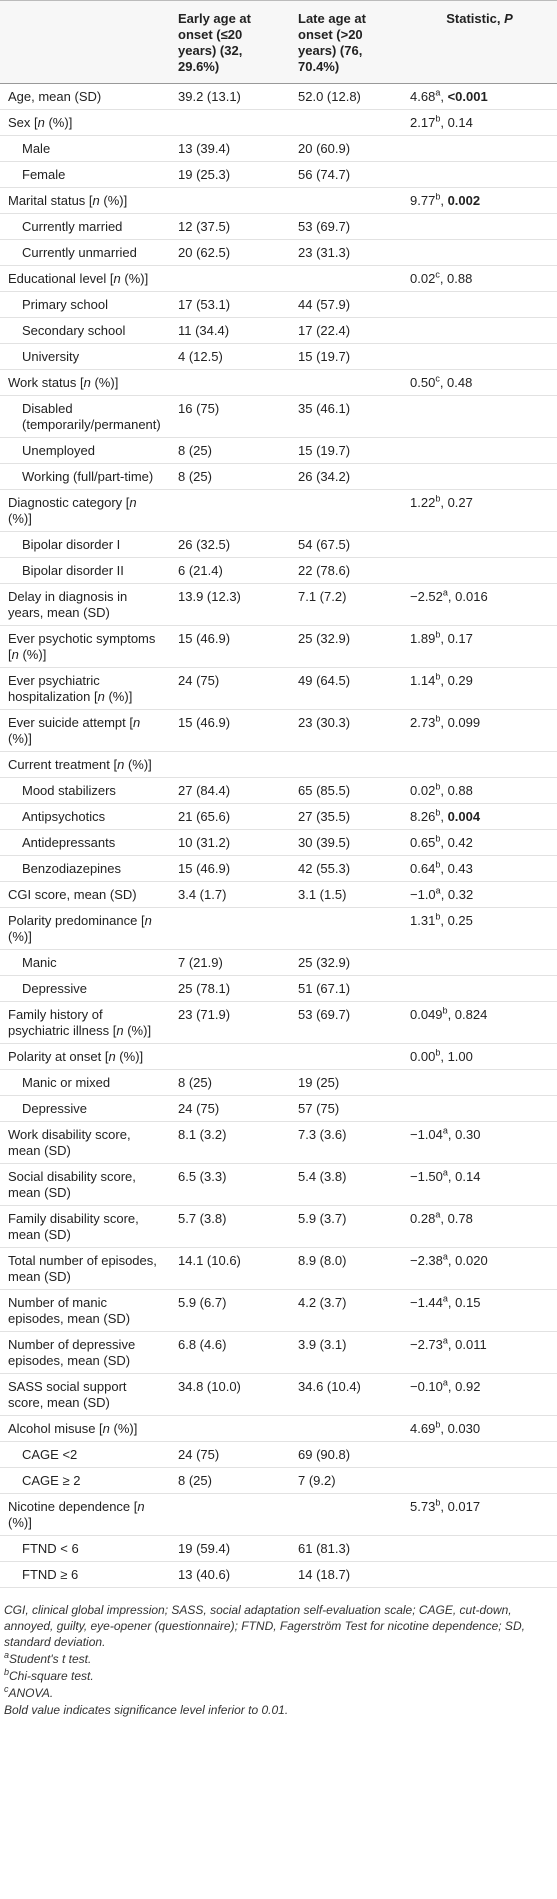 This screenshot has height=1899, width=557. What do you see at coordinates (479, 868) in the screenshot?
I see `statistic: 0.64b0.43` at bounding box center [479, 868].